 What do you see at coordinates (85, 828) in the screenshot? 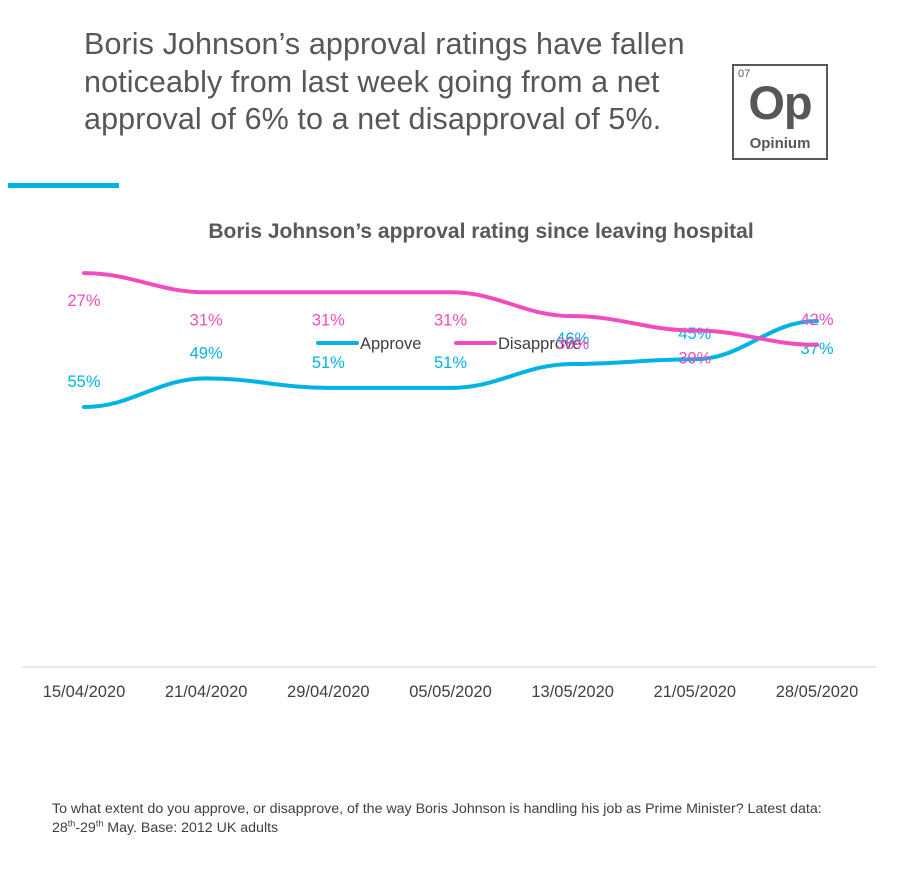
I see `footnote-text-2: -29` at bounding box center [85, 828].